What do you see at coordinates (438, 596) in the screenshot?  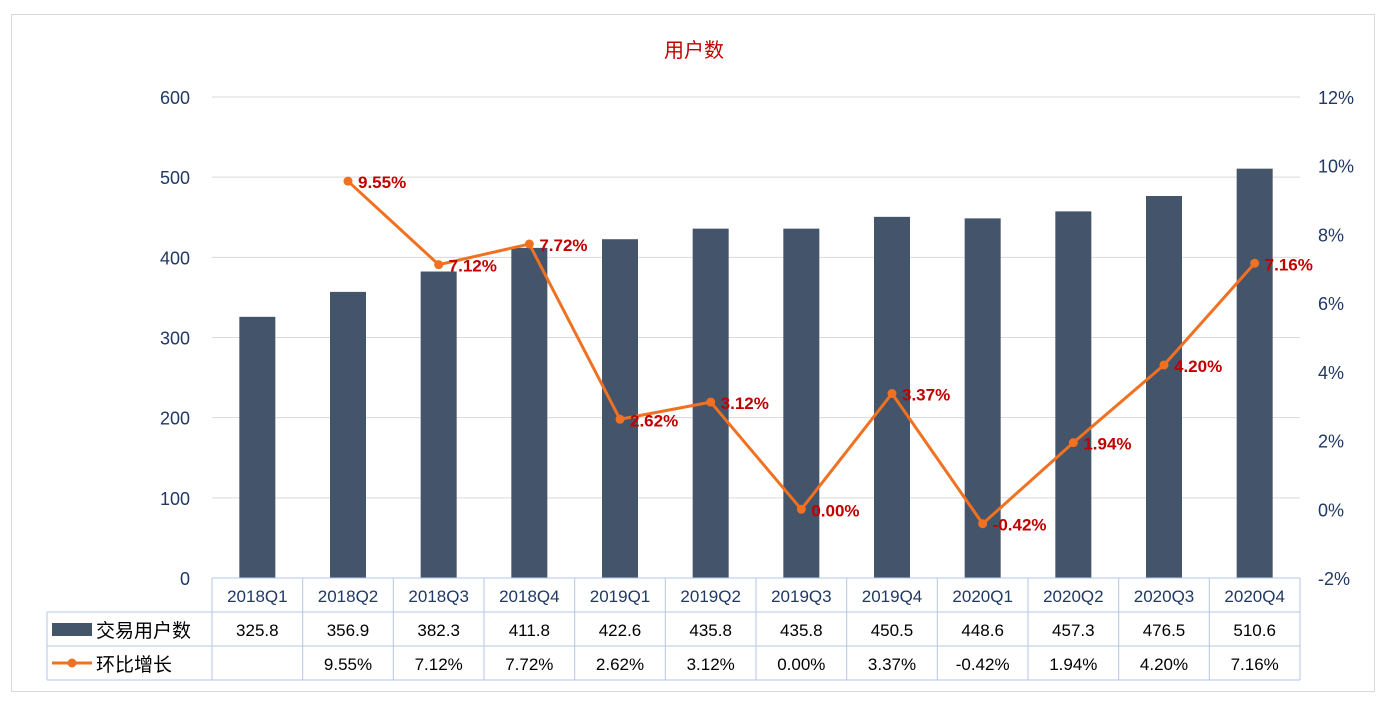 I see `x-tick-label: 2018Q3` at bounding box center [438, 596].